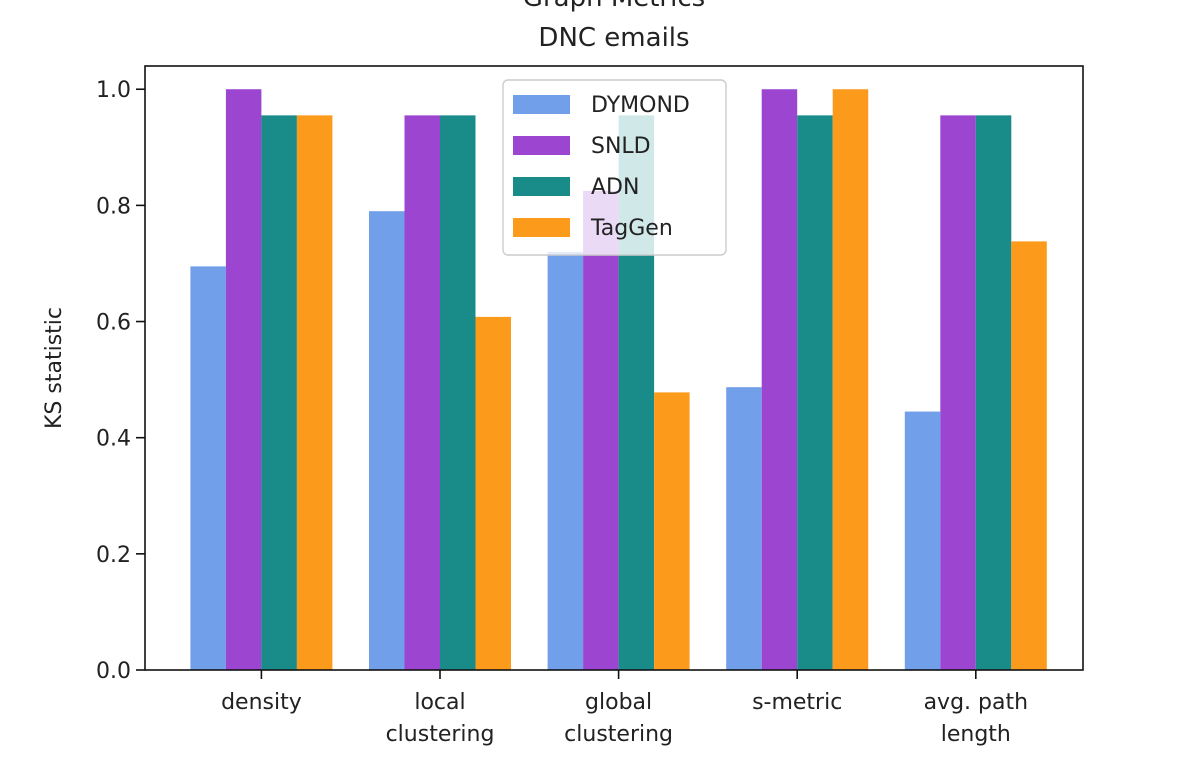  I want to click on x-tick-label-1-0: local, so click(439, 702).